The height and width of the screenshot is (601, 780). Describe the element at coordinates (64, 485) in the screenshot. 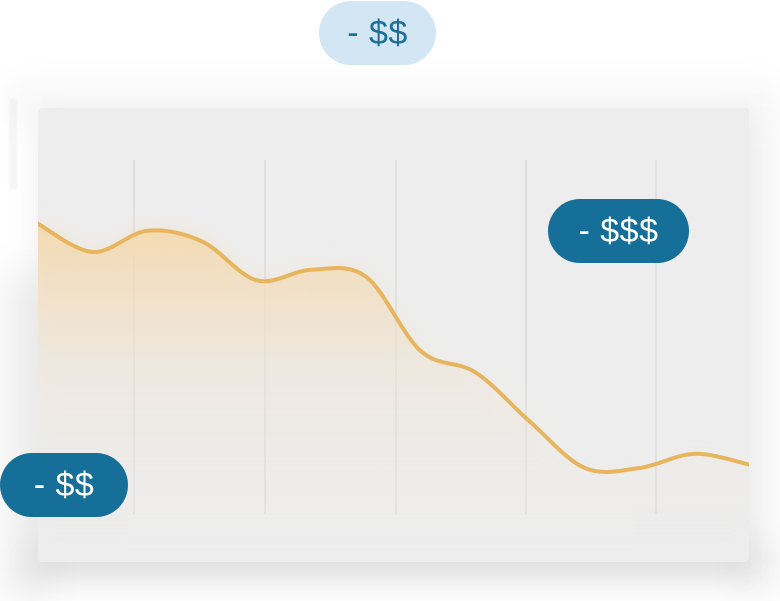

I see `price-badge-left: - $$` at that location.